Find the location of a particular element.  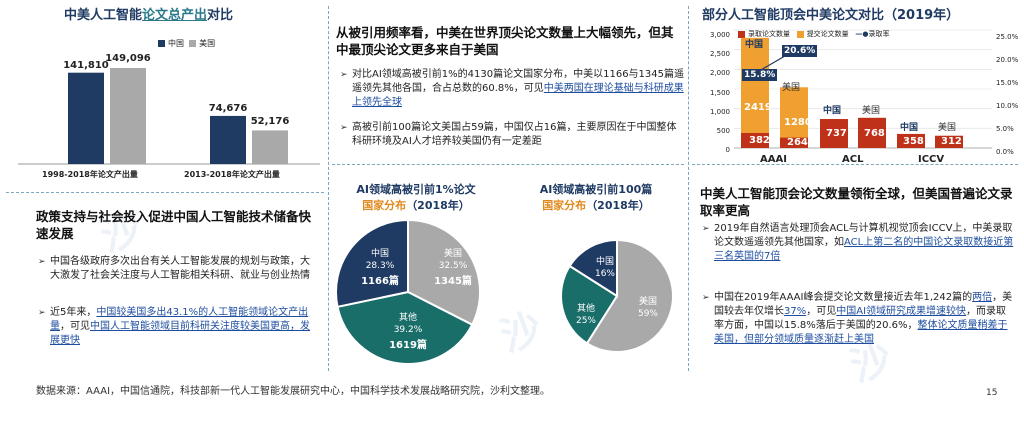

aaai-china-accept: 382 is located at coordinates (759, 140).